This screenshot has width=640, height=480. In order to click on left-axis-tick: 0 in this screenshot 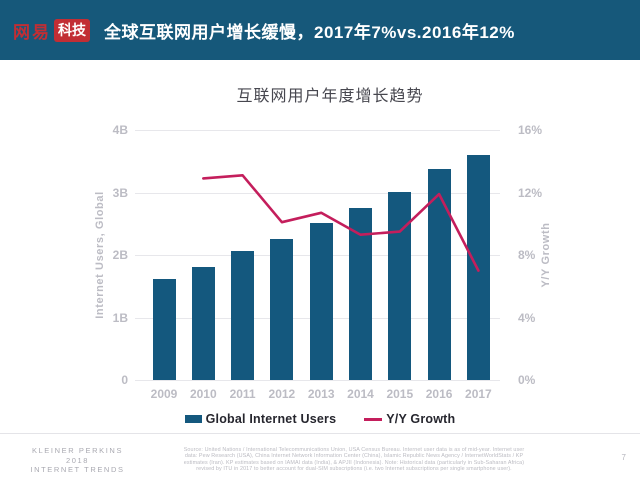, I will do `click(124, 380)`.